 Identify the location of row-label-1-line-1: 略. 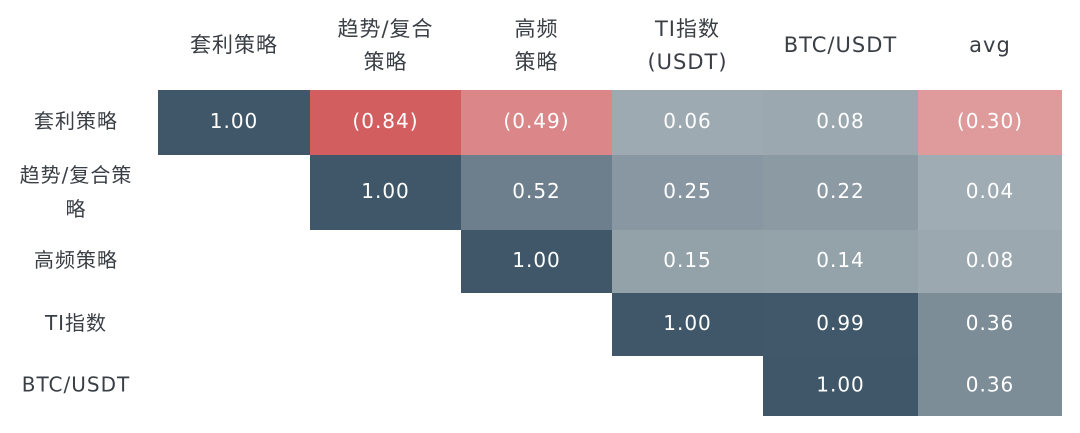
(76, 209).